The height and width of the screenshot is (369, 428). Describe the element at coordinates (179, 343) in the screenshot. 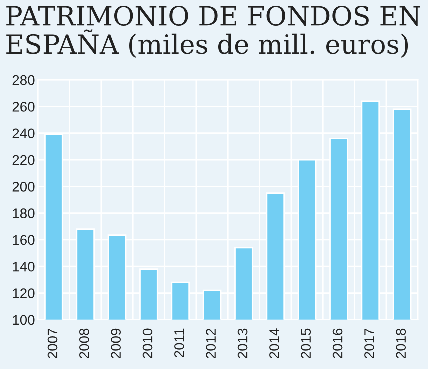

I see `x-tick-label: 2011` at that location.